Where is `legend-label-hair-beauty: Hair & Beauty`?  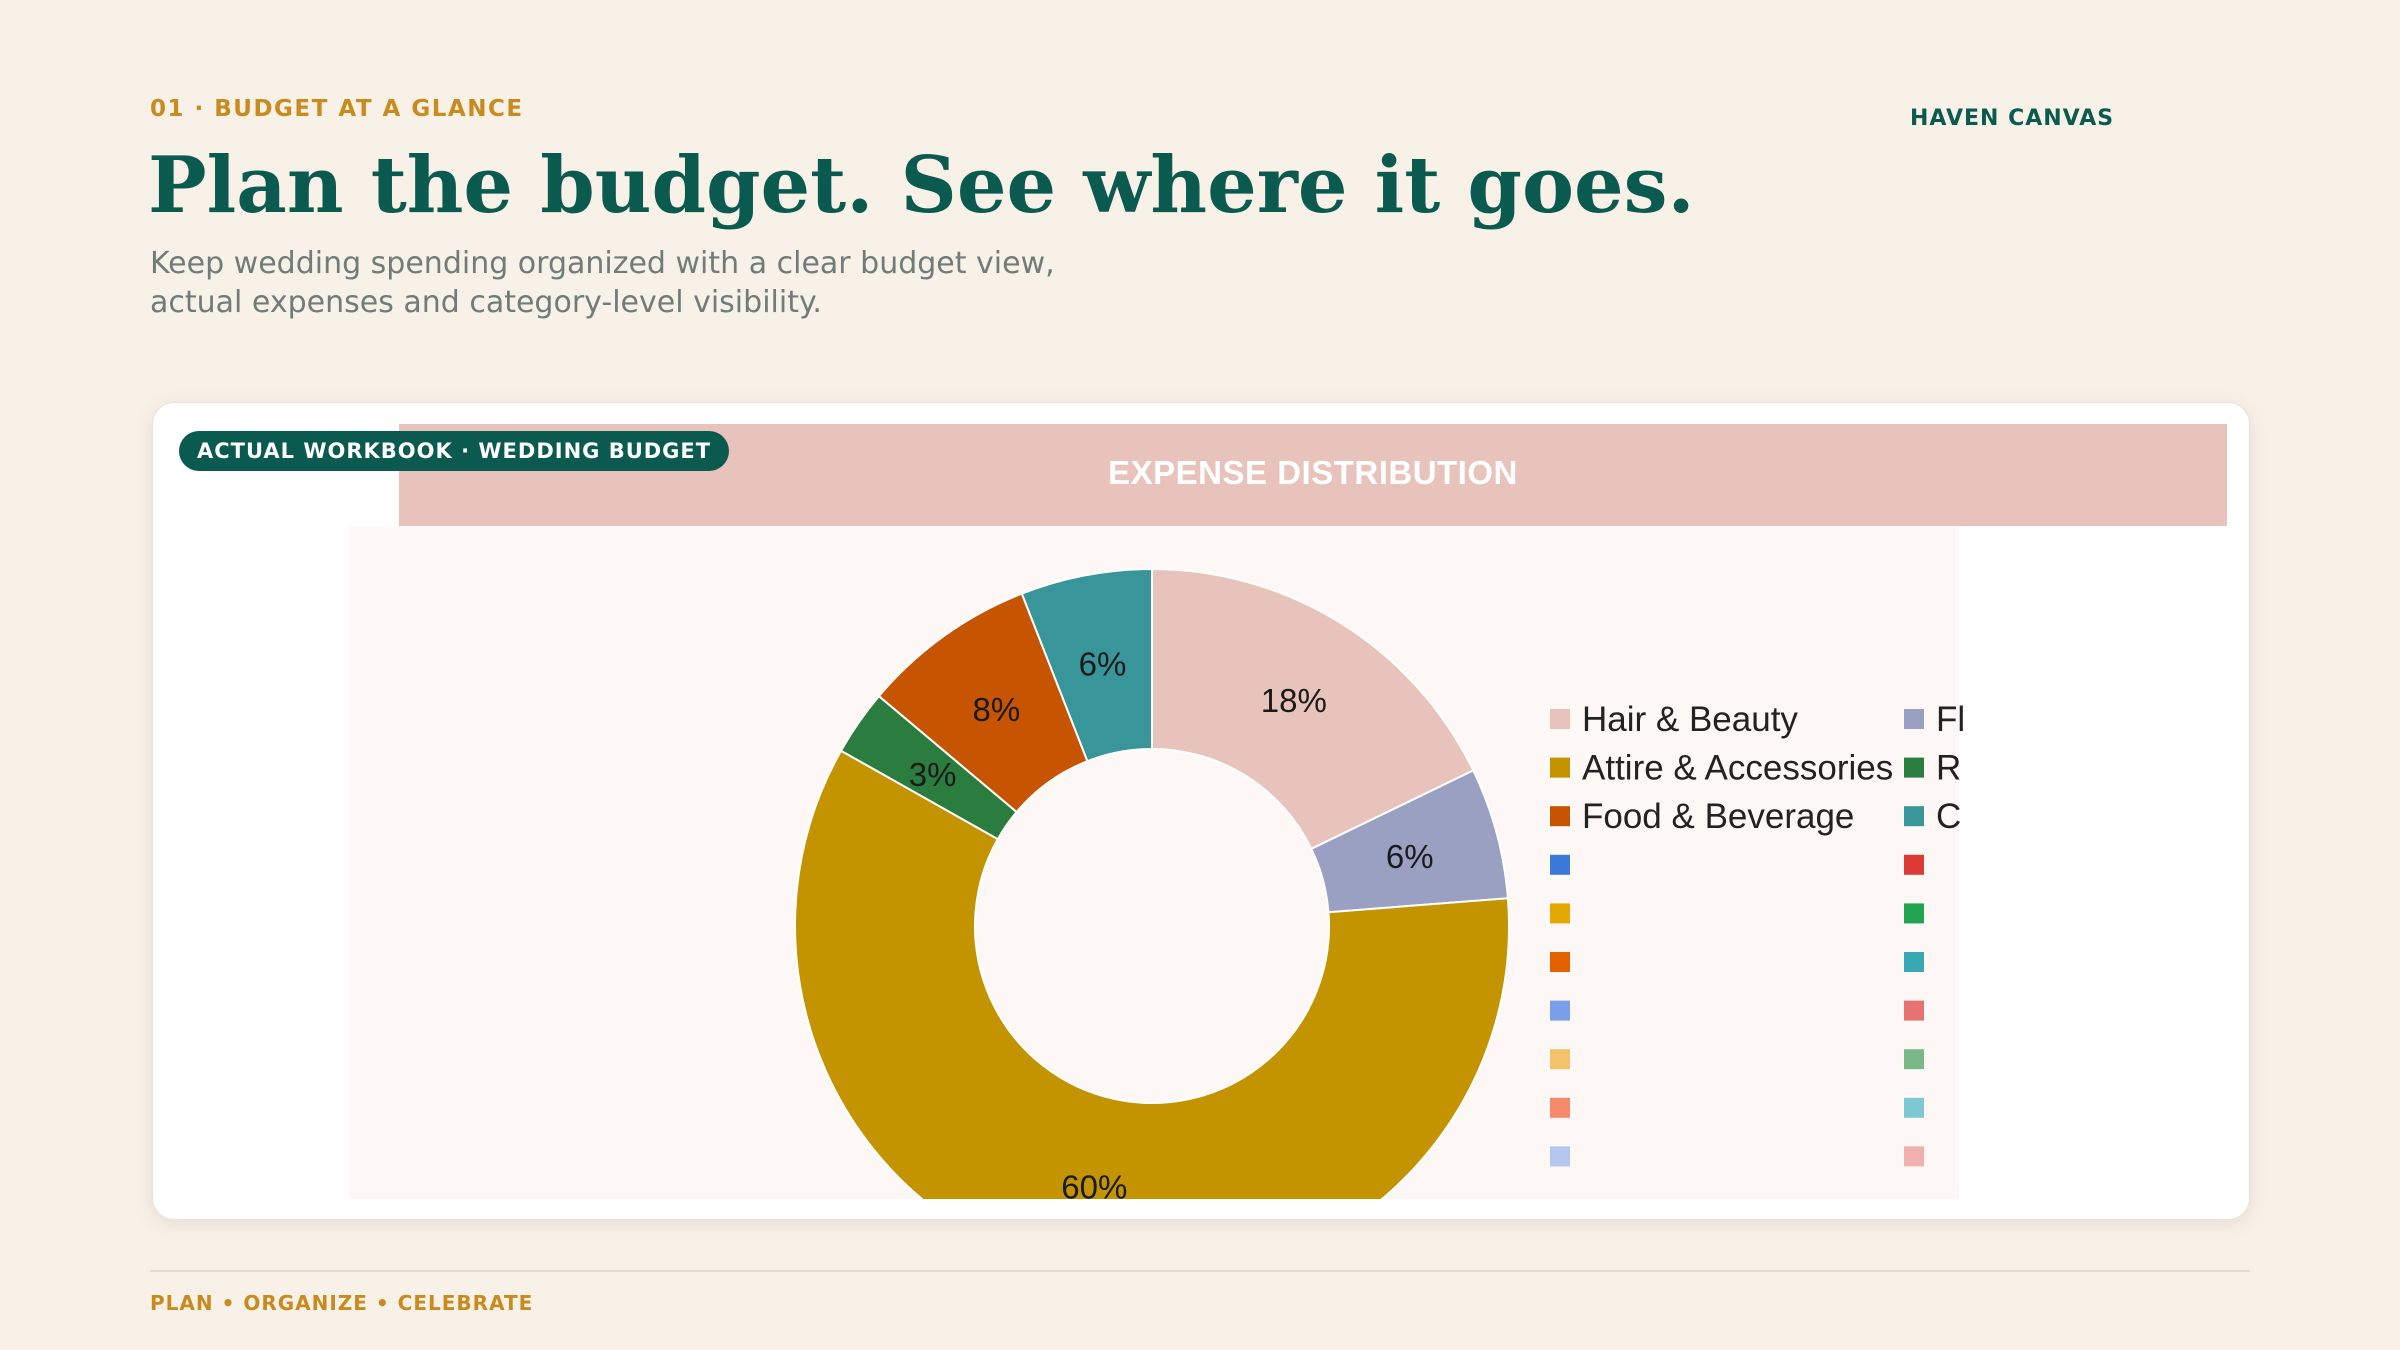 legend-label-hair-beauty: Hair & Beauty is located at coordinates (1690, 719).